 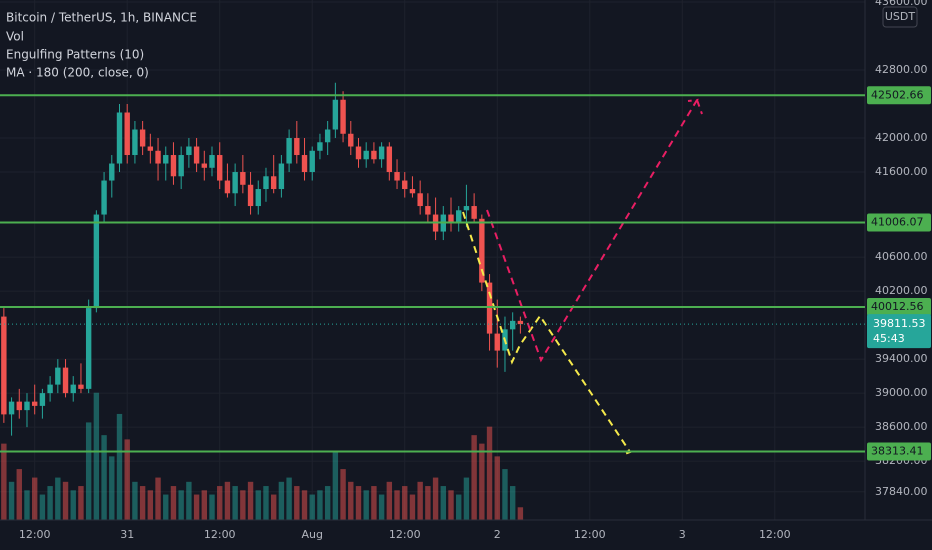 I want to click on currency: USDT, so click(x=900, y=16).